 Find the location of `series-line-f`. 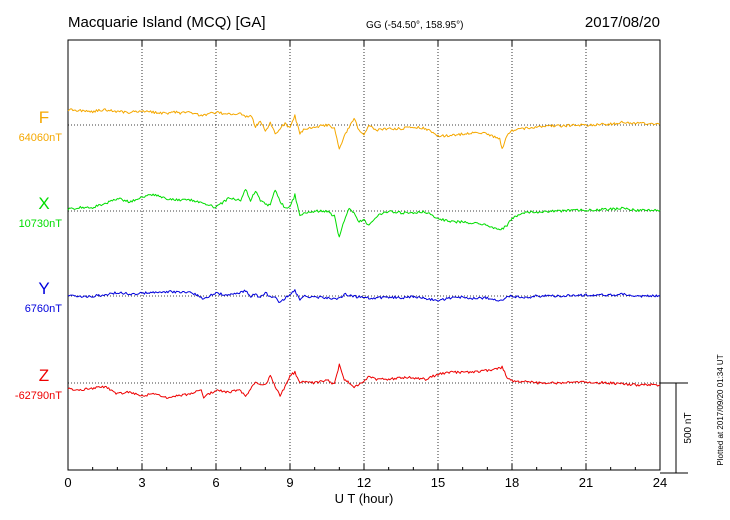

series-line-f is located at coordinates (364, 129).